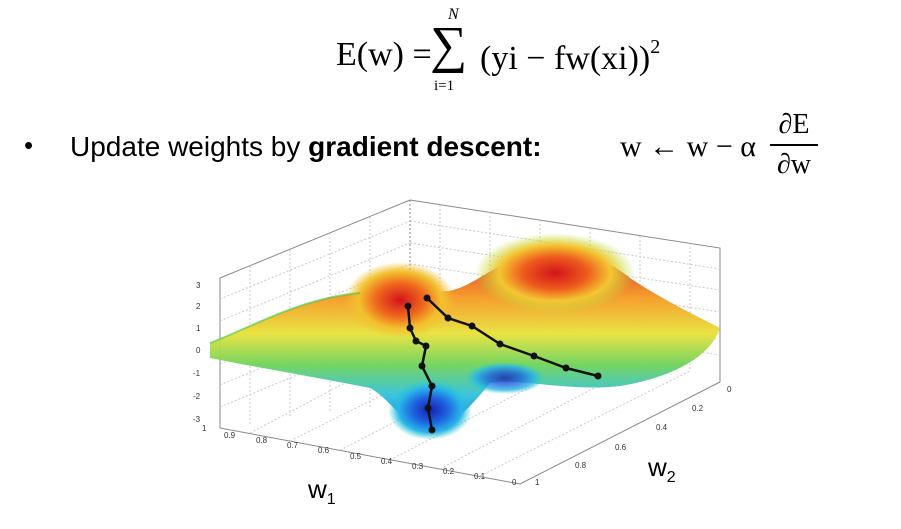  What do you see at coordinates (444, 86) in the screenshot?
I see `sum-lower-limit: i=1` at bounding box center [444, 86].